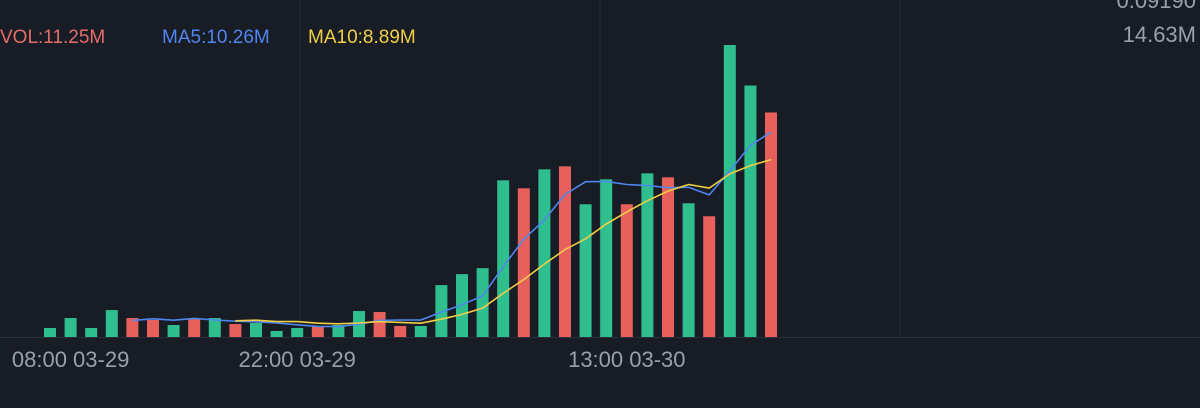 The image size is (1200, 408). I want to click on x-tick-label: 08:00 03-29, so click(70, 359).